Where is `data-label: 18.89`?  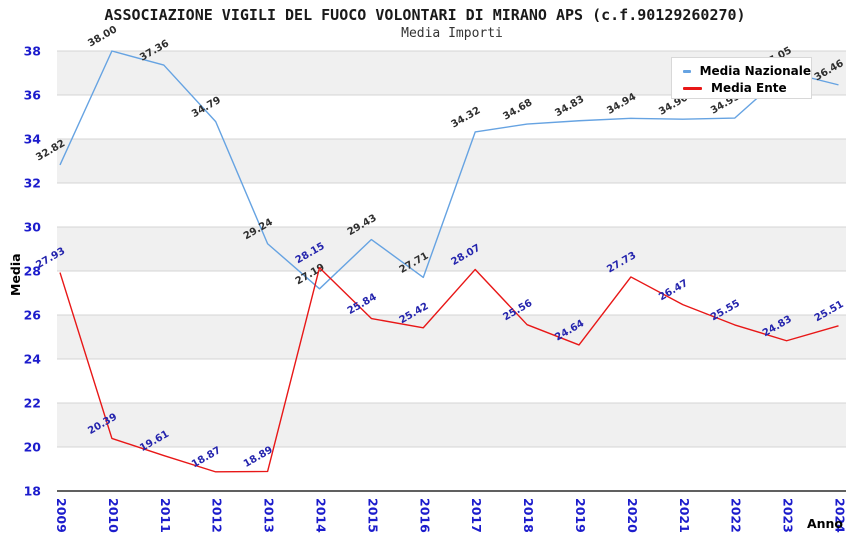
data-label: 18.89 is located at coordinates (258, 457).